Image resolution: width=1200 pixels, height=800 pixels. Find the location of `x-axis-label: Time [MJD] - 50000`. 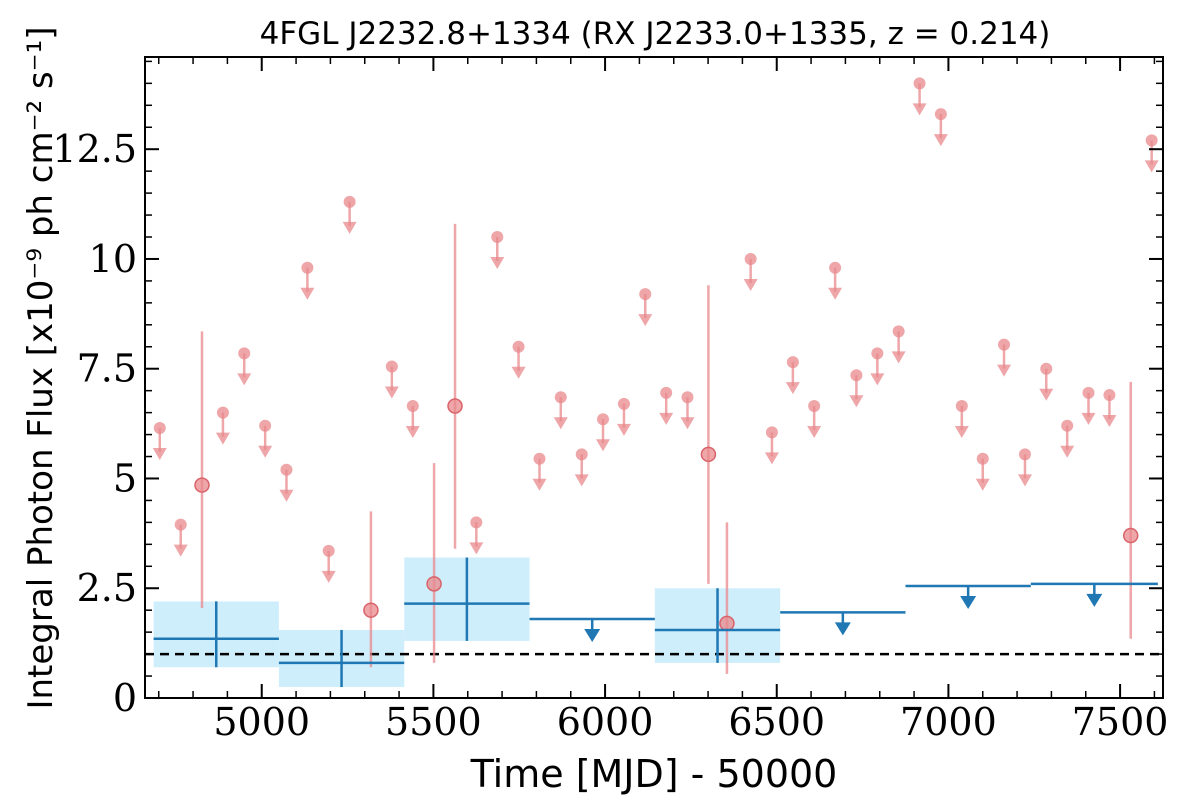

x-axis-label: Time [MJD] - 50000 is located at coordinates (654, 774).